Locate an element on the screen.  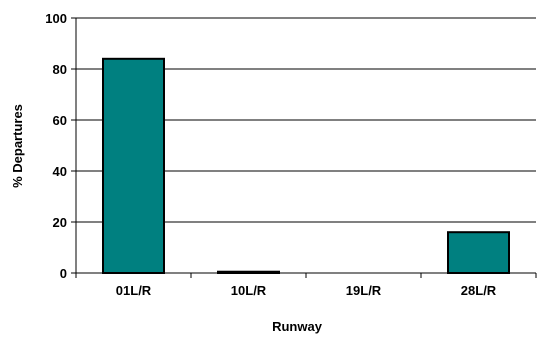
x-tick-label: 19L/R is located at coordinates (364, 290).